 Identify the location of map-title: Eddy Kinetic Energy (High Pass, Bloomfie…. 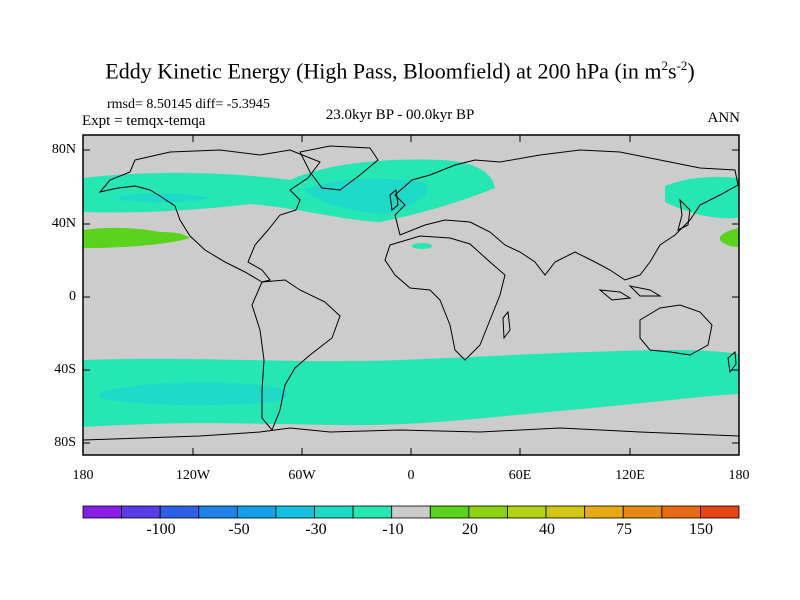
(400, 71).